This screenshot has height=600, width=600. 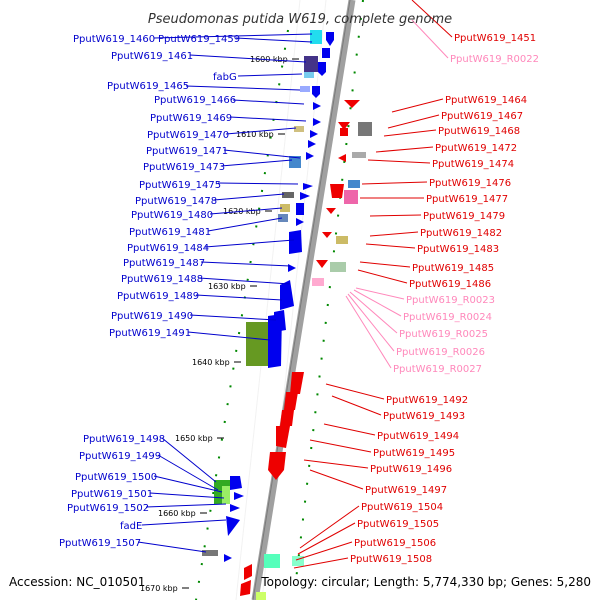 I want to click on outer-left-track, so click(x=242, y=314).